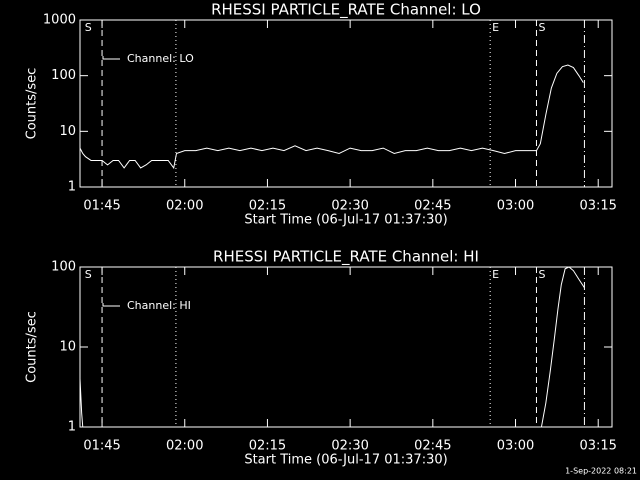 The height and width of the screenshot is (480, 640). What do you see at coordinates (346, 257) in the screenshot?
I see `chart-title: RHESSI PARTICLE_RATE Channel: HI` at bounding box center [346, 257].